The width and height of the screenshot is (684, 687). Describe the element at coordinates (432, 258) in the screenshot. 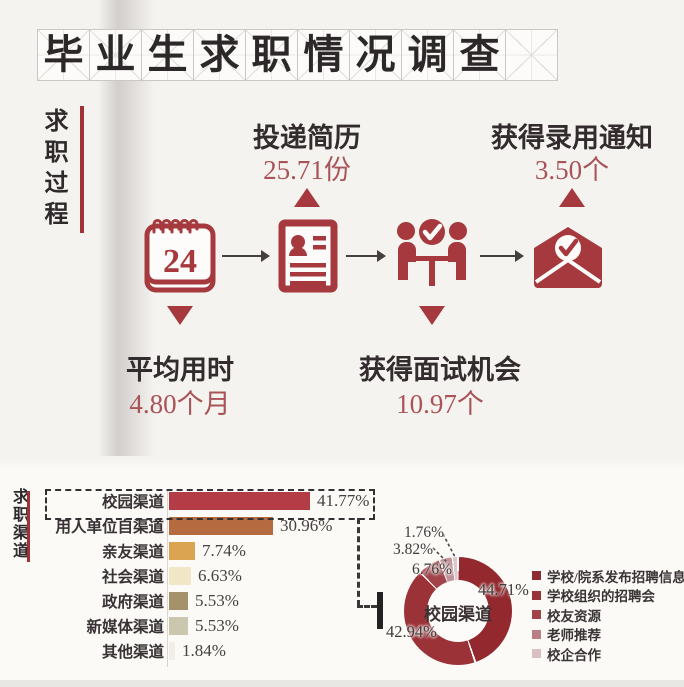

I see `interview-icon` at that location.